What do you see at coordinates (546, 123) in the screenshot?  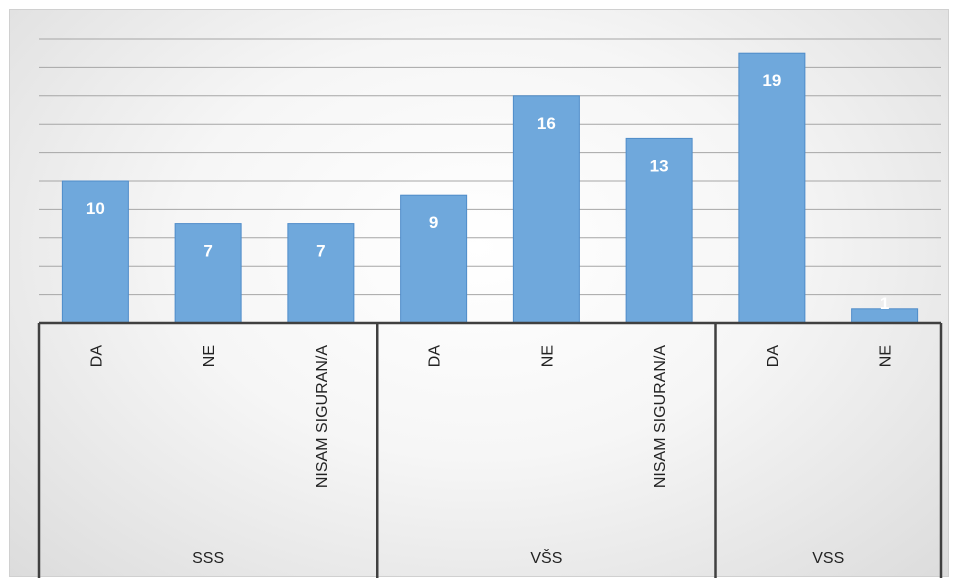 I see `data-label: 16` at bounding box center [546, 123].